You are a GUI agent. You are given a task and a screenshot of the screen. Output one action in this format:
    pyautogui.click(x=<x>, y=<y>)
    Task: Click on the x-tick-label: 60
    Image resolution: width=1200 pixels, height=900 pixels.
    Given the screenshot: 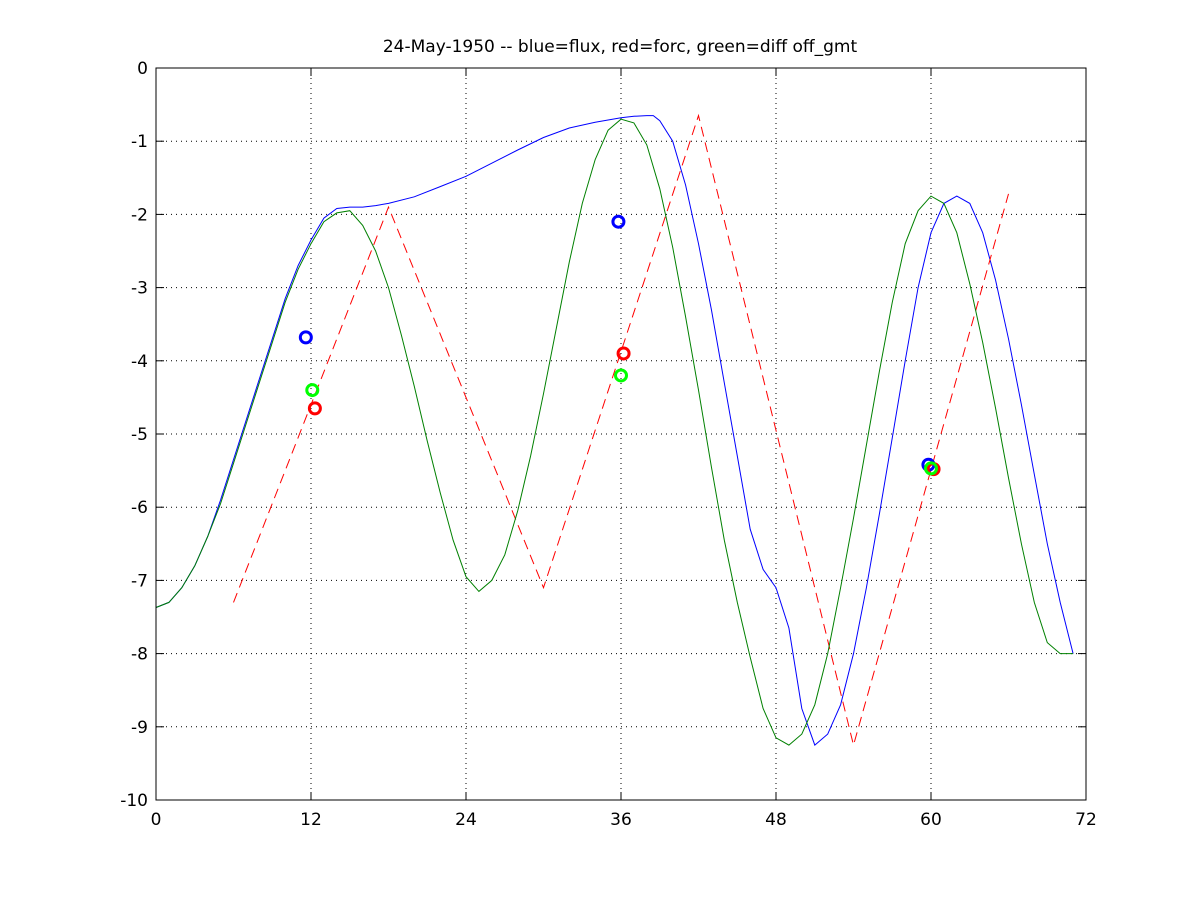 What is the action you would take?
    pyautogui.click(x=931, y=820)
    